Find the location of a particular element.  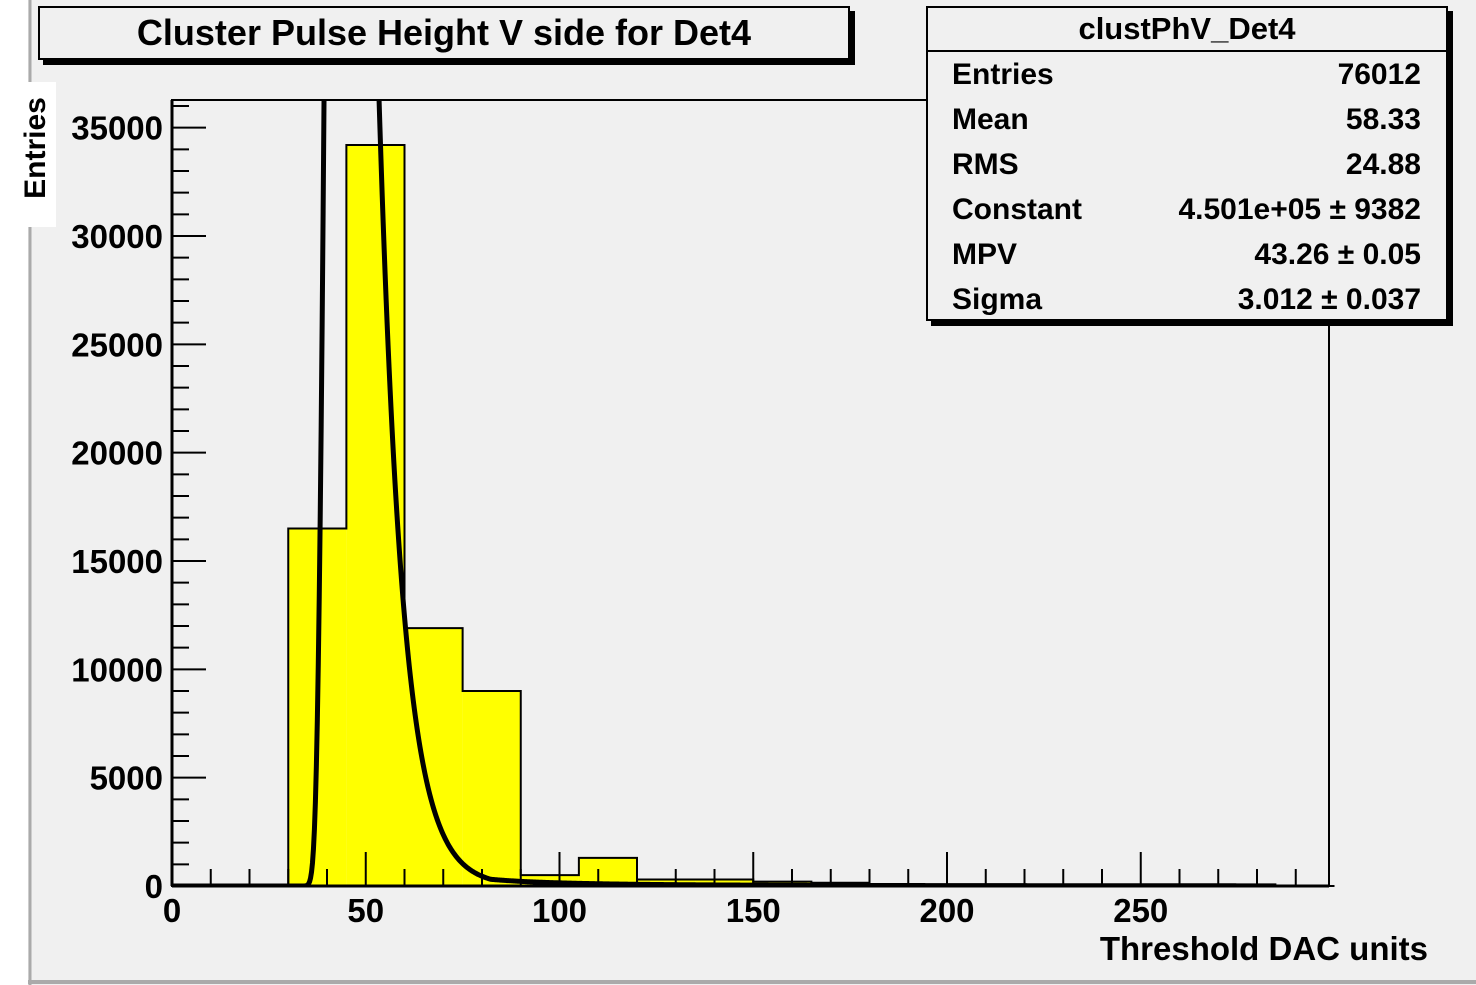

stats-label: Mean is located at coordinates (990, 119).